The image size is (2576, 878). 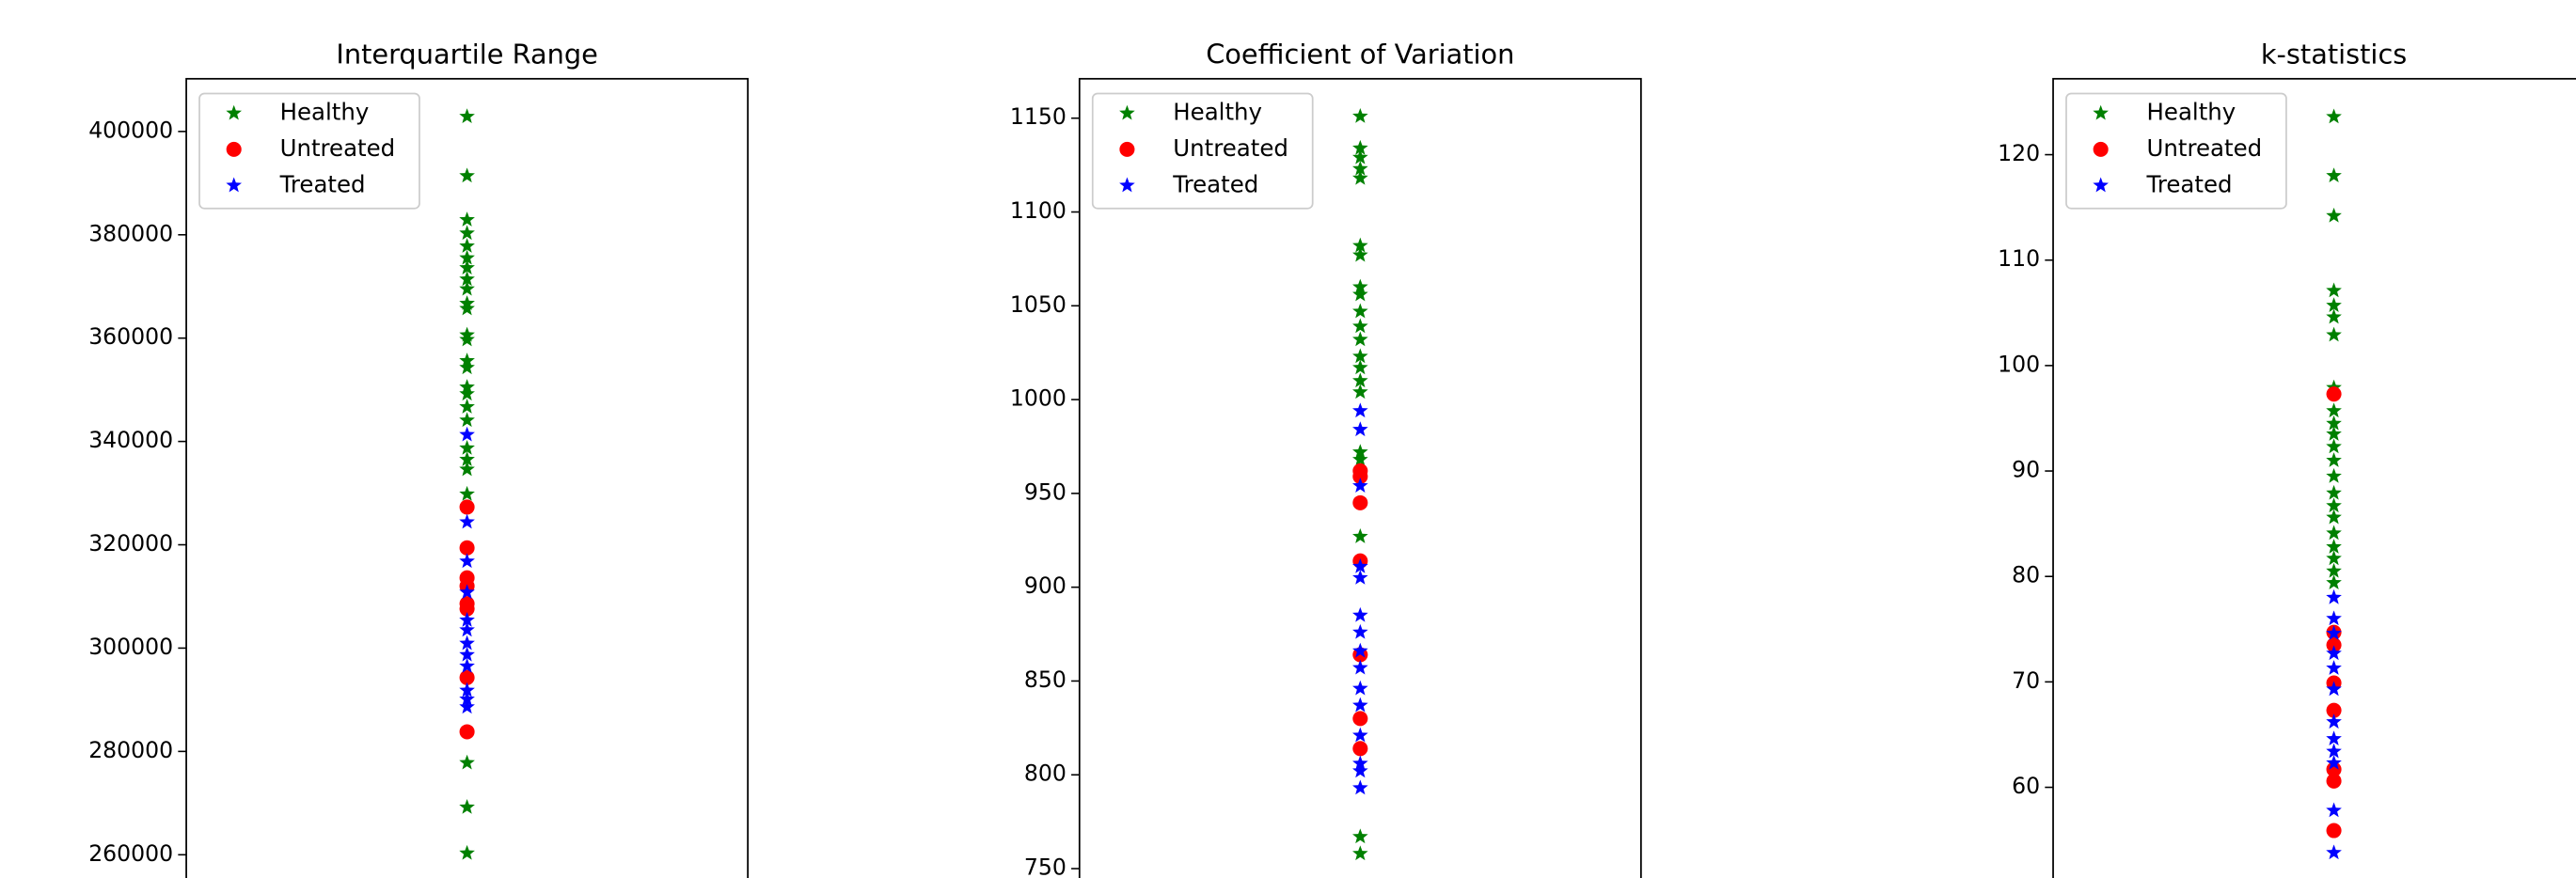 I want to click on y-tick-label: 360000, so click(x=130, y=336).